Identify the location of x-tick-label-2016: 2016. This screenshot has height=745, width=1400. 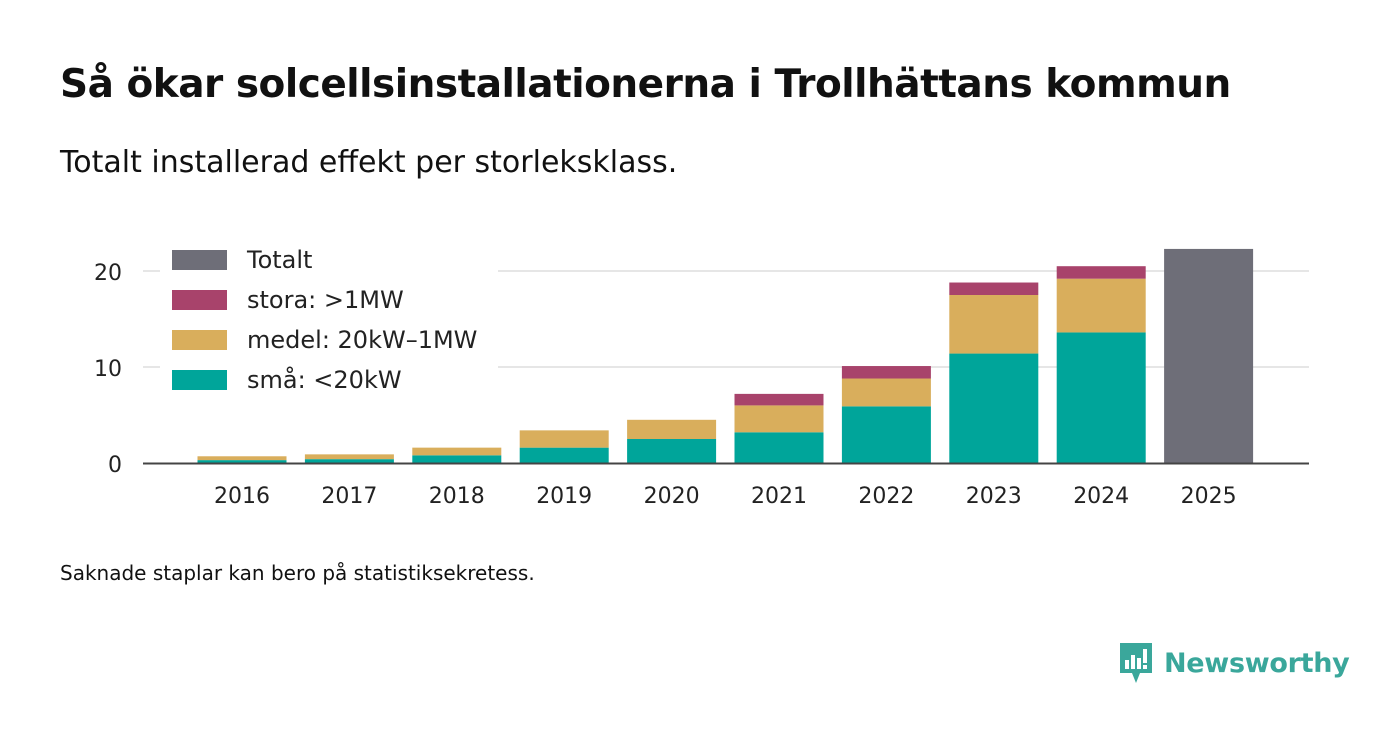
(242, 496).